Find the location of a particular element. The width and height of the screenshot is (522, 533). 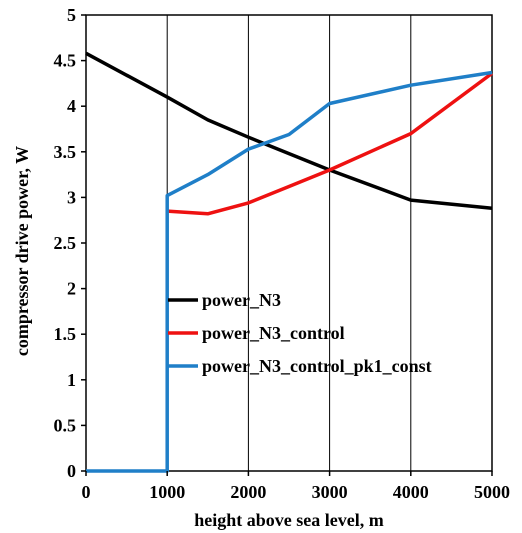

y-tick-label-5: 2.5 is located at coordinates (65, 243).